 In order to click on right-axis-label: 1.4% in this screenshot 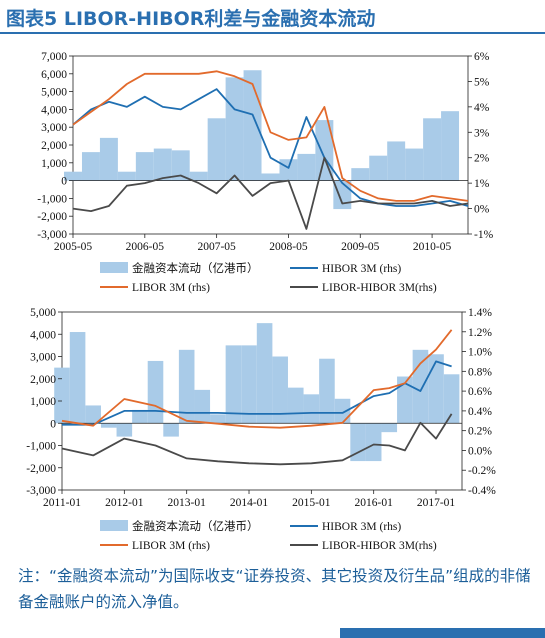, I will do `click(480, 313)`.